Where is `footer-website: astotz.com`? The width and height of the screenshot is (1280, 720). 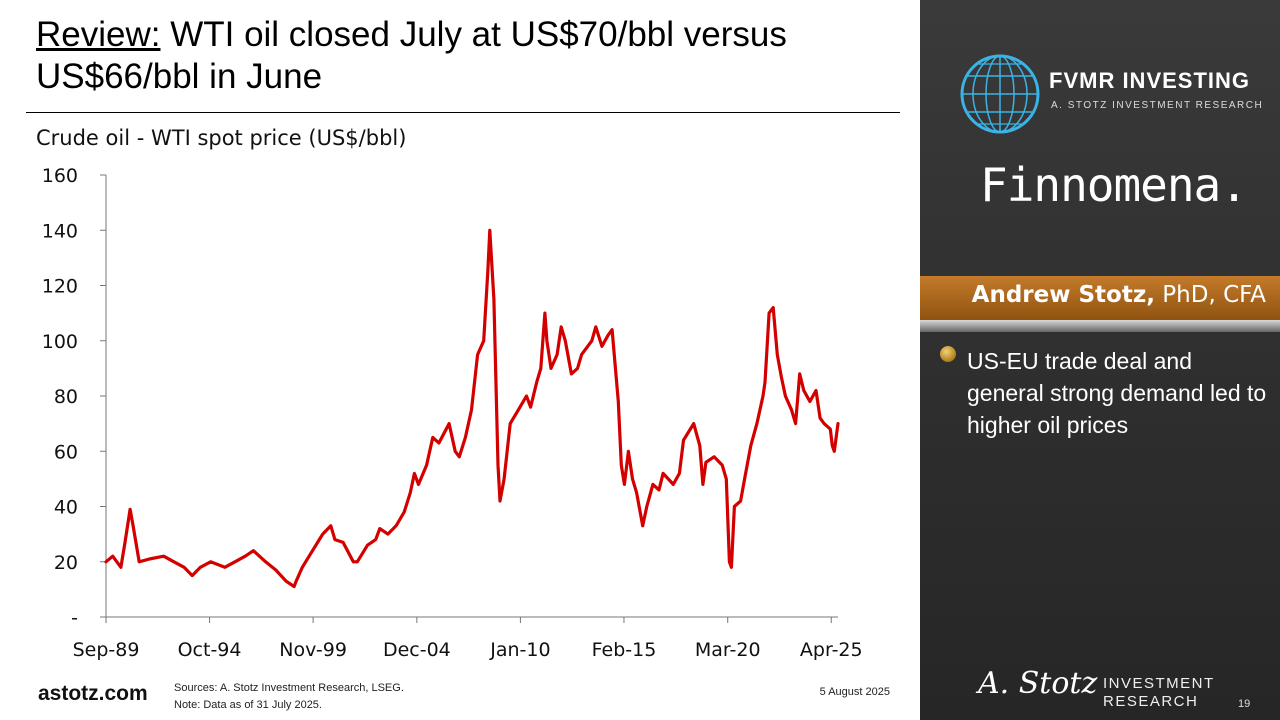
footer-website: astotz.com is located at coordinates (93, 693).